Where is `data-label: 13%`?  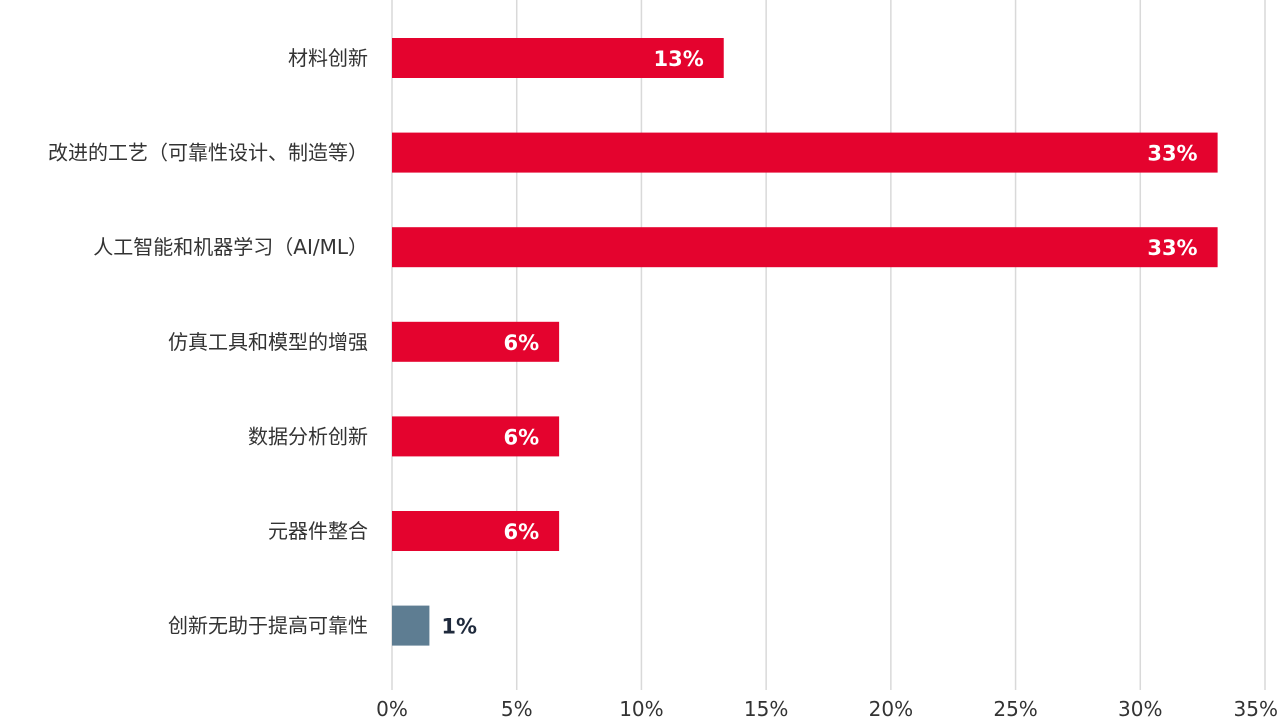
data-label: 13% is located at coordinates (678, 59).